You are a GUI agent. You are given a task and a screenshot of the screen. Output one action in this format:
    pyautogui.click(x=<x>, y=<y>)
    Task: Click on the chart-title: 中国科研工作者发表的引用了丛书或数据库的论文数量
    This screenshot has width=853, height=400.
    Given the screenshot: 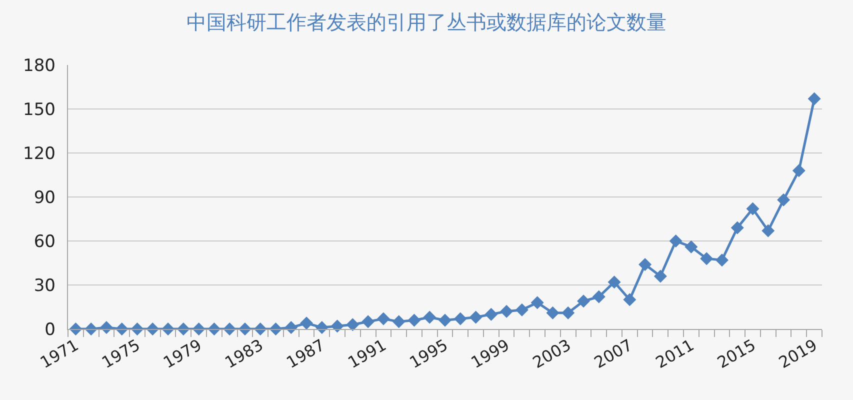 What is the action you would take?
    pyautogui.click(x=426, y=22)
    